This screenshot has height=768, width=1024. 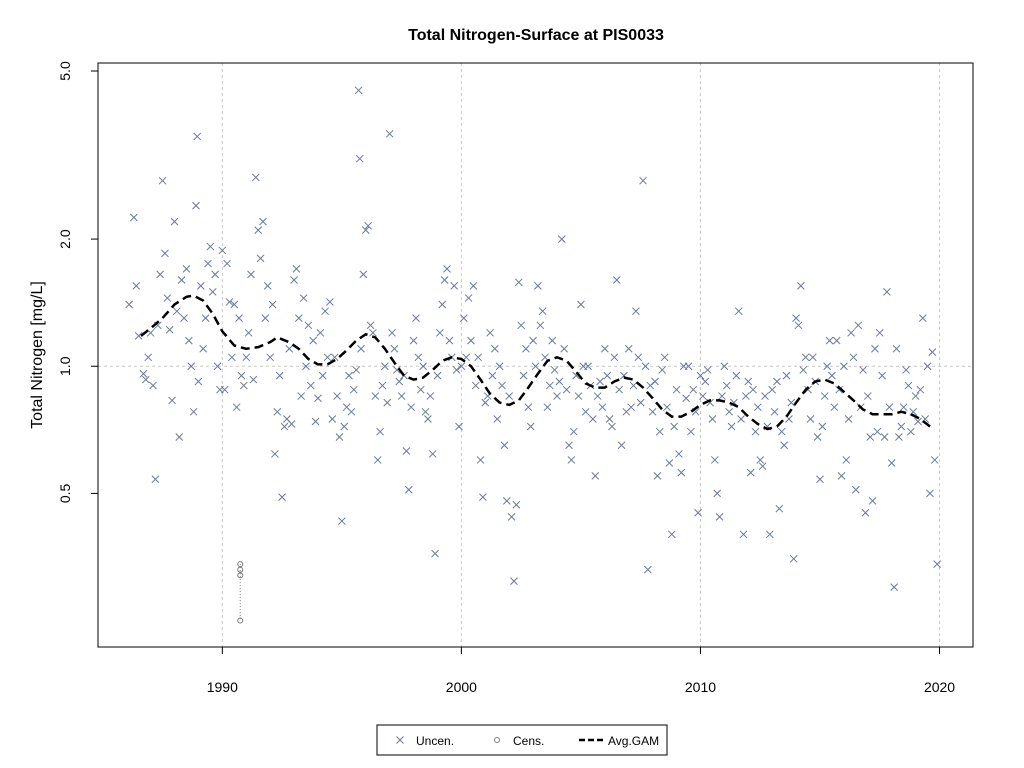 I want to click on legend-uncensored-marker, so click(x=400, y=740).